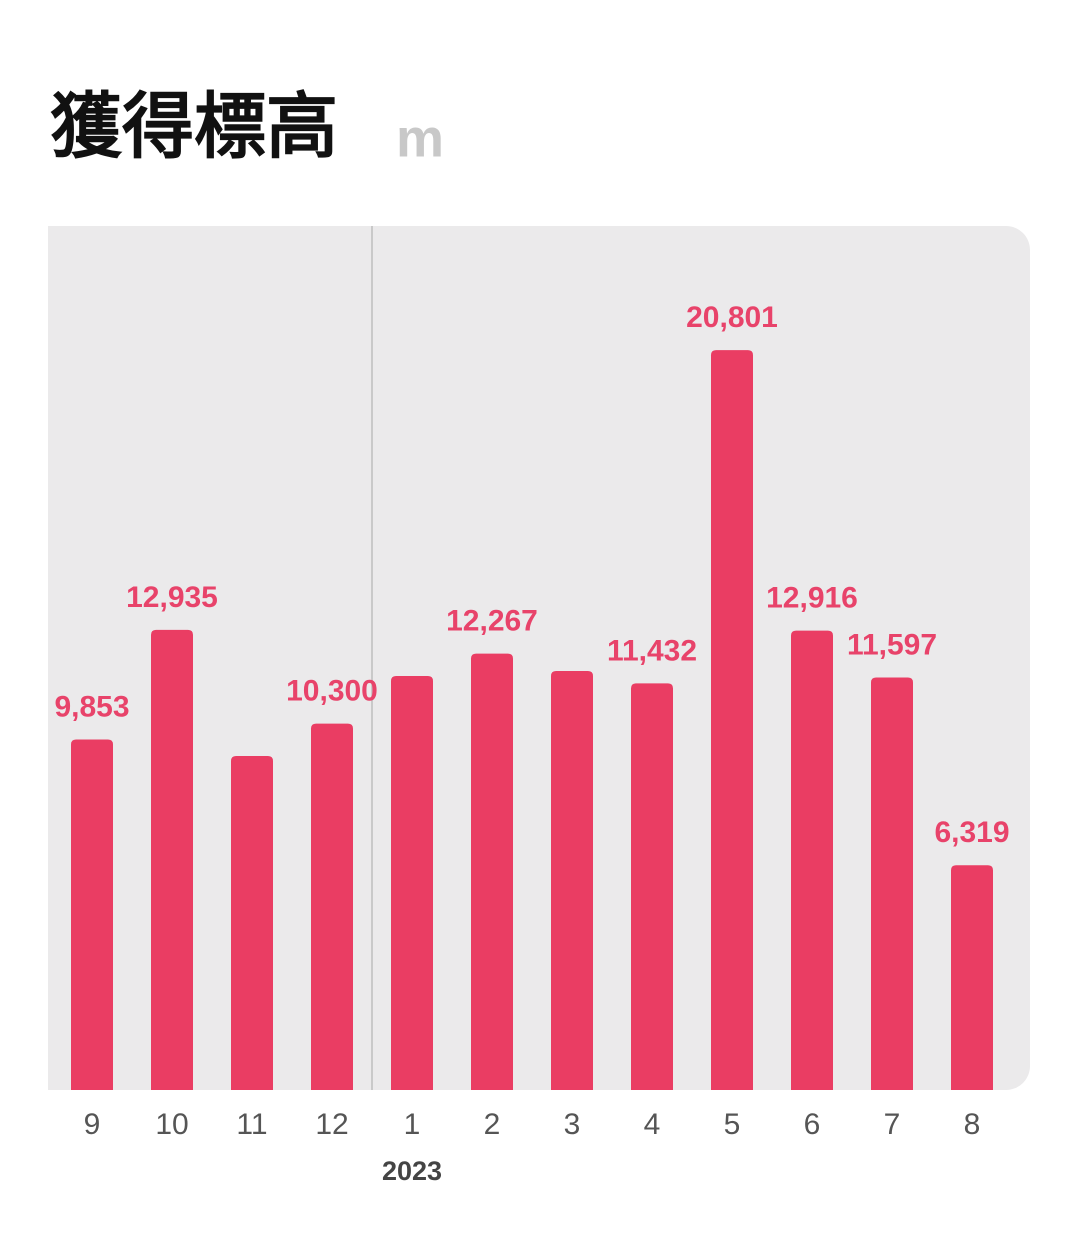 This screenshot has width=1077, height=1240. I want to click on value-label: 11,597, so click(892, 644).